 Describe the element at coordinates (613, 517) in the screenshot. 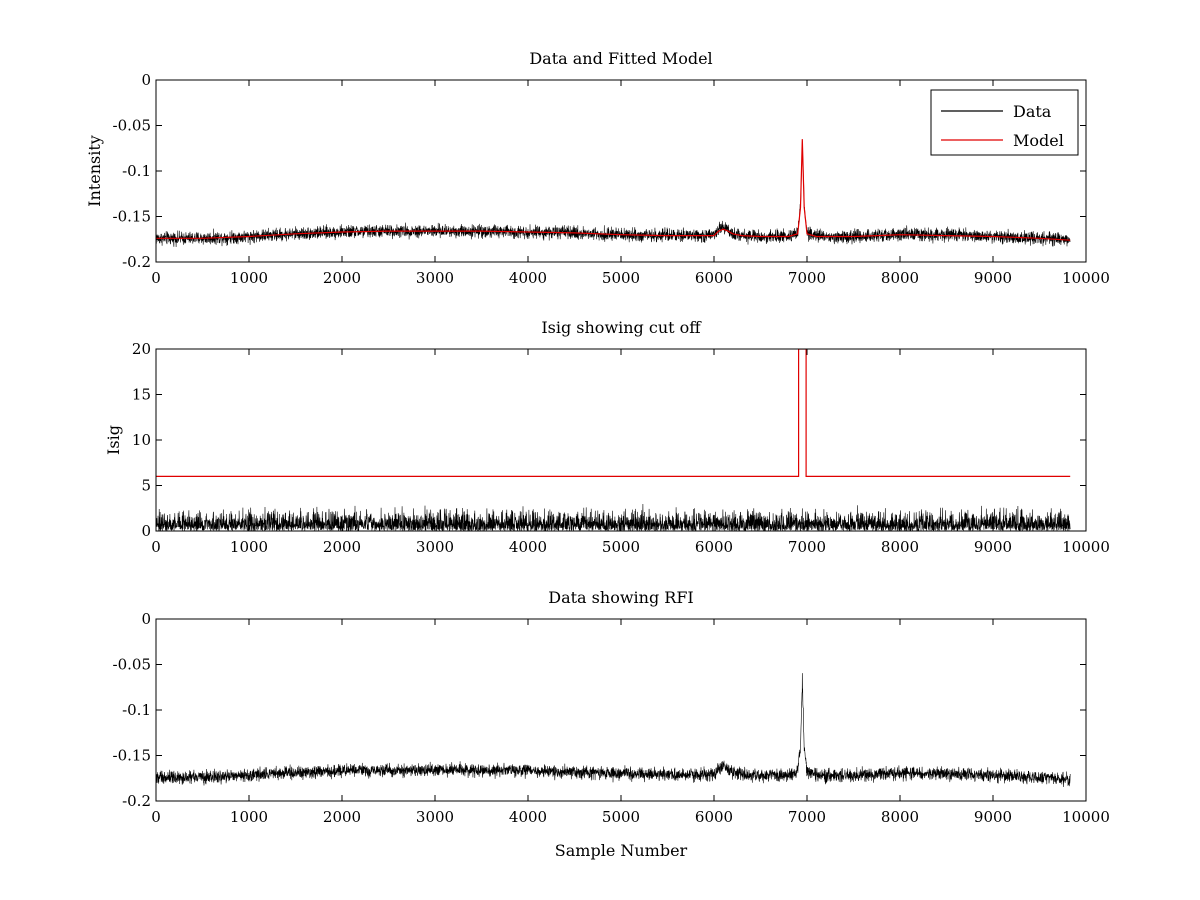

I see `series-line-isig` at that location.